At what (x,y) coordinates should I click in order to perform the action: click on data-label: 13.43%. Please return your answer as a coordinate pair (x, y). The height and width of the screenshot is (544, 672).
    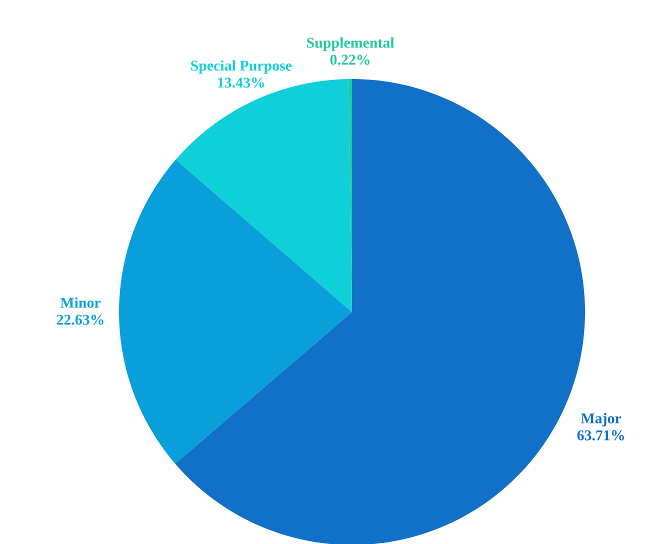
    Looking at the image, I should click on (241, 83).